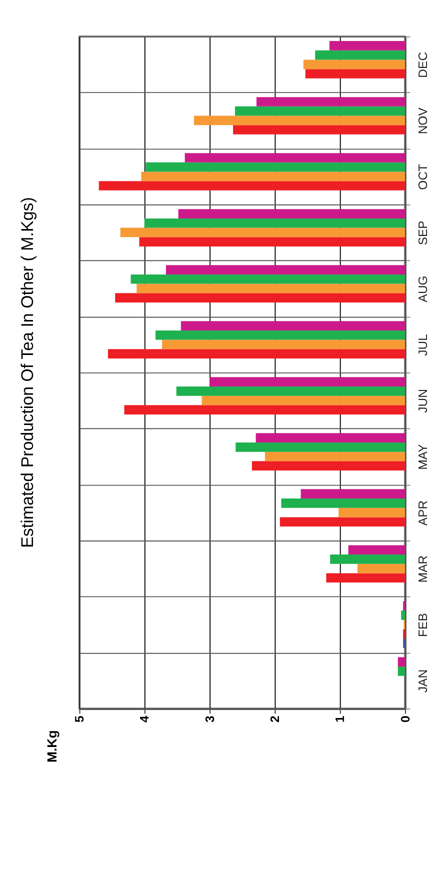  What do you see at coordinates (79, 718) in the screenshot?
I see `x-tick-label: 5` at bounding box center [79, 718].